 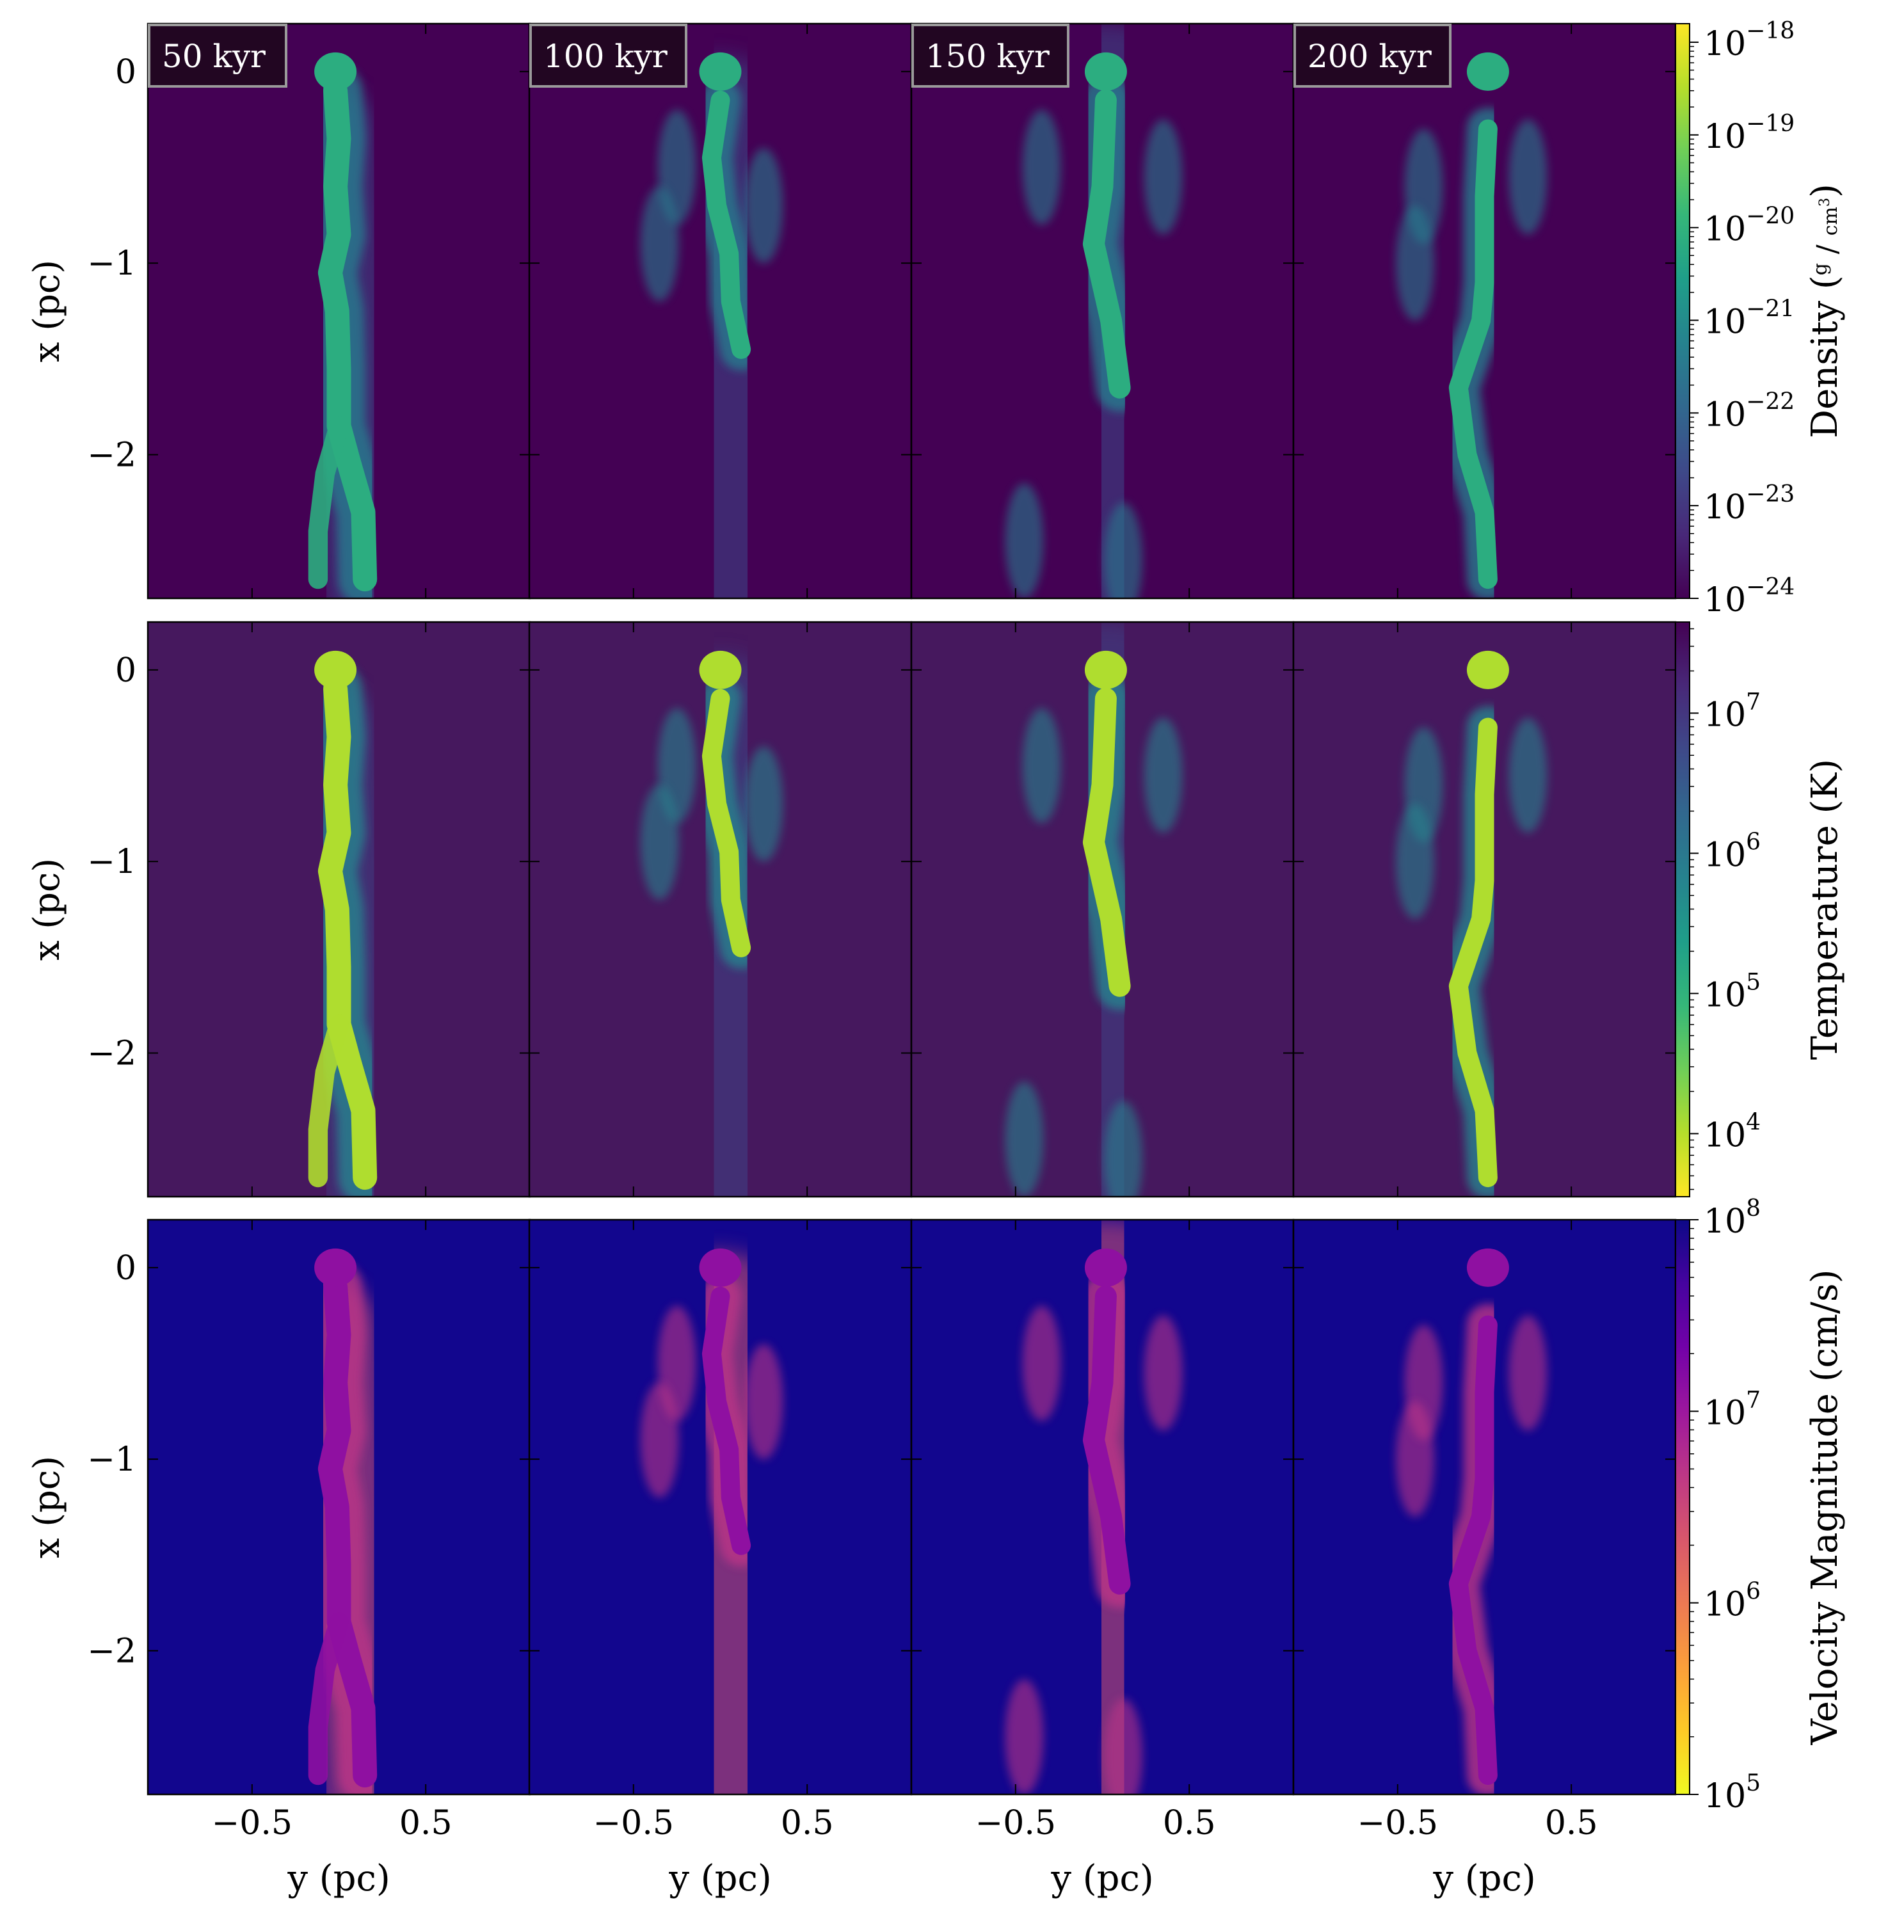 What do you see at coordinates (1749, 226) in the screenshot?
I see `colorbar-tick-label: 10⁻²⁰` at bounding box center [1749, 226].